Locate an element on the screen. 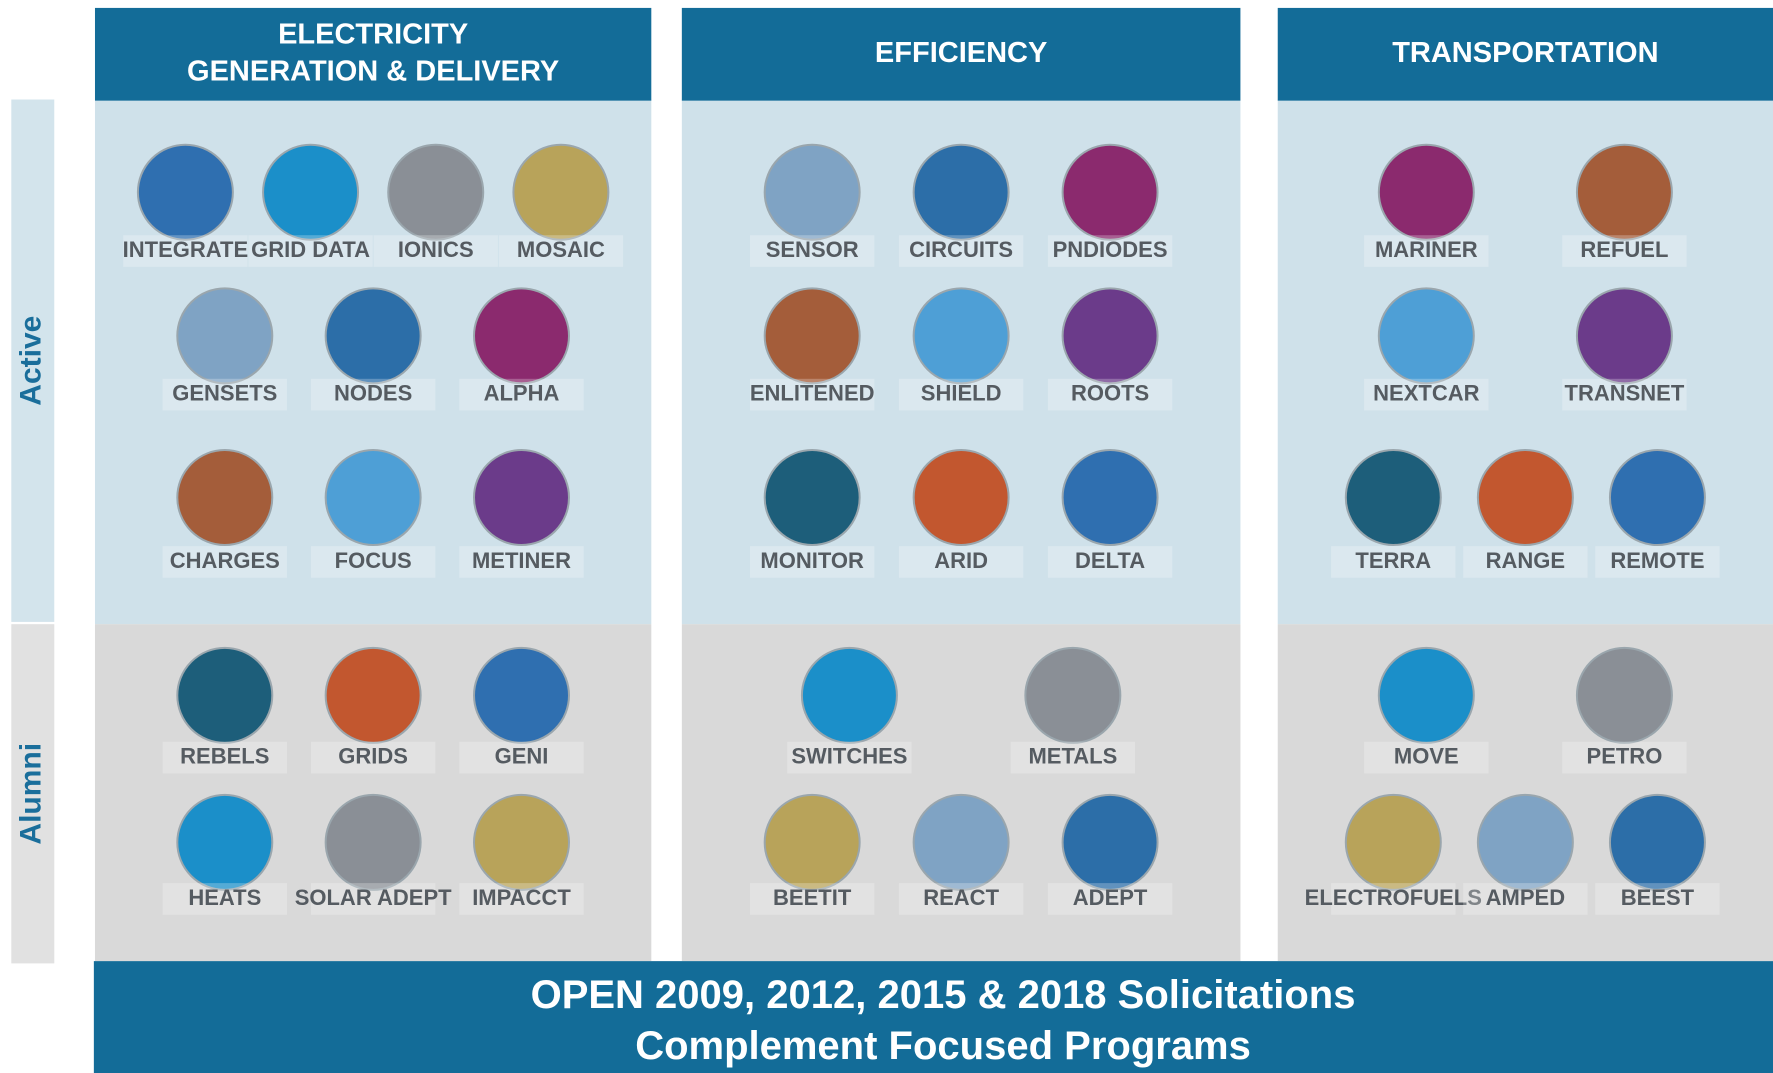 The image size is (1773, 1073). program-label: CHARGES is located at coordinates (225, 560).